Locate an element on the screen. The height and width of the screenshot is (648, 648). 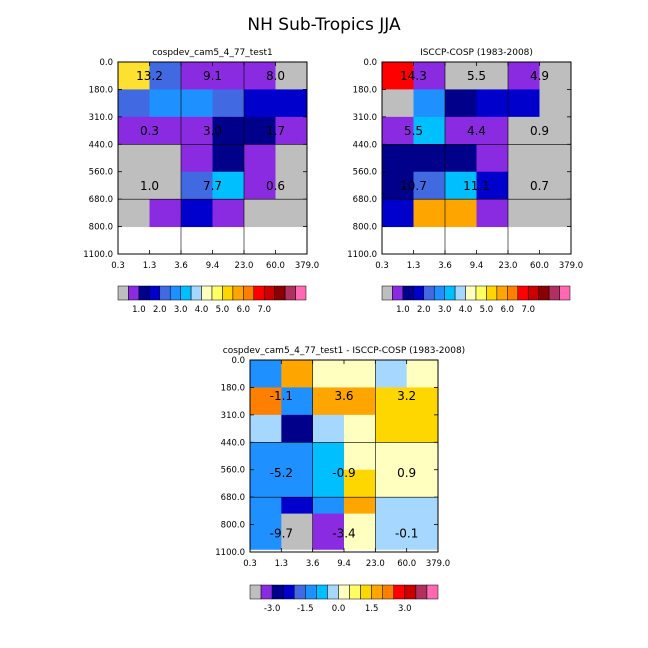
data-label: 0.9 is located at coordinates (406, 473).